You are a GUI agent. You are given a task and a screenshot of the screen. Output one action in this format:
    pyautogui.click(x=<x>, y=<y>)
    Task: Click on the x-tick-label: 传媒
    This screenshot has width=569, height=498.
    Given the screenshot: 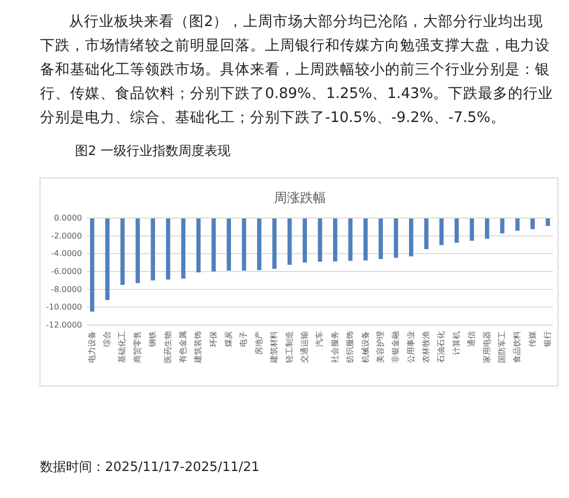 What is the action you would take?
    pyautogui.click(x=532, y=339)
    